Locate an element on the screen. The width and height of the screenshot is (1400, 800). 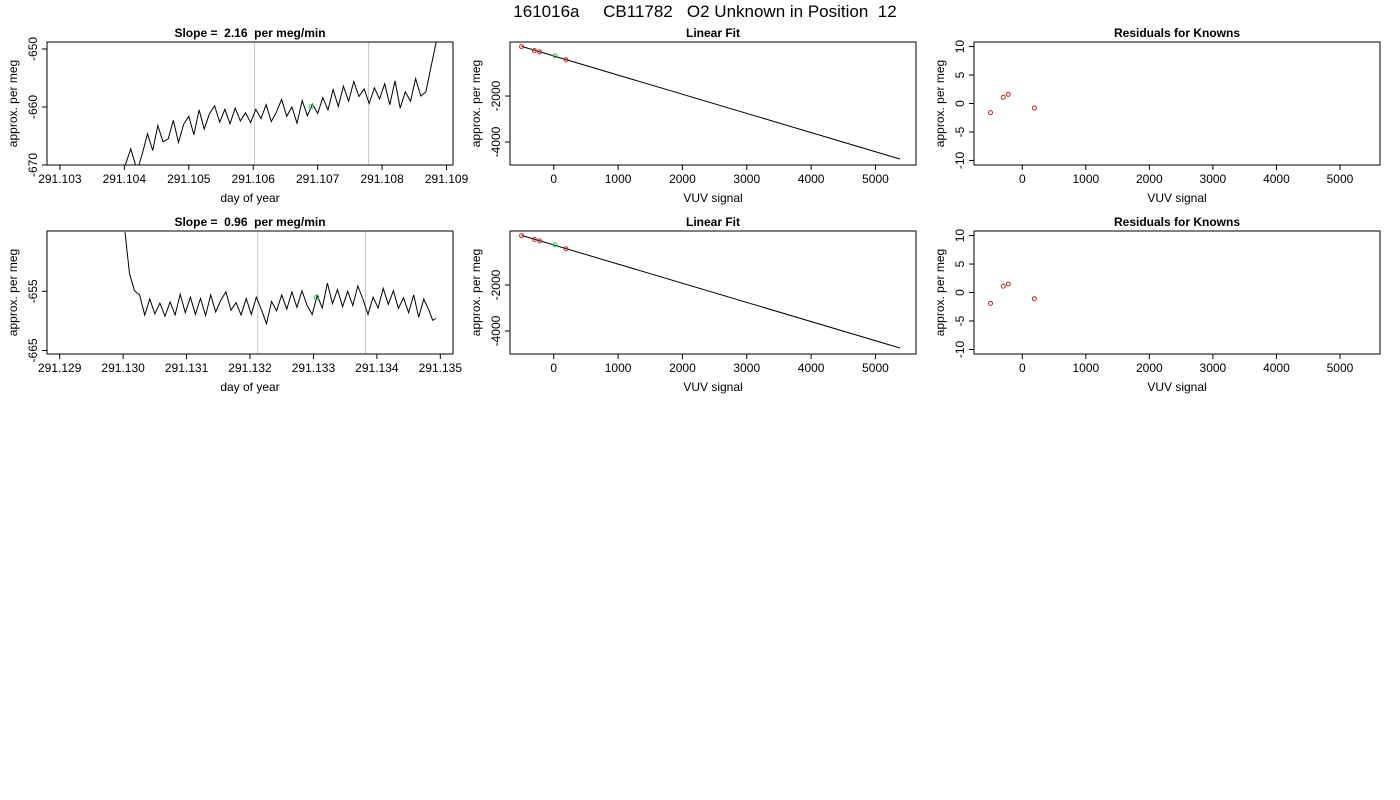
x-tick-label: 291.103 is located at coordinates (60, 179).